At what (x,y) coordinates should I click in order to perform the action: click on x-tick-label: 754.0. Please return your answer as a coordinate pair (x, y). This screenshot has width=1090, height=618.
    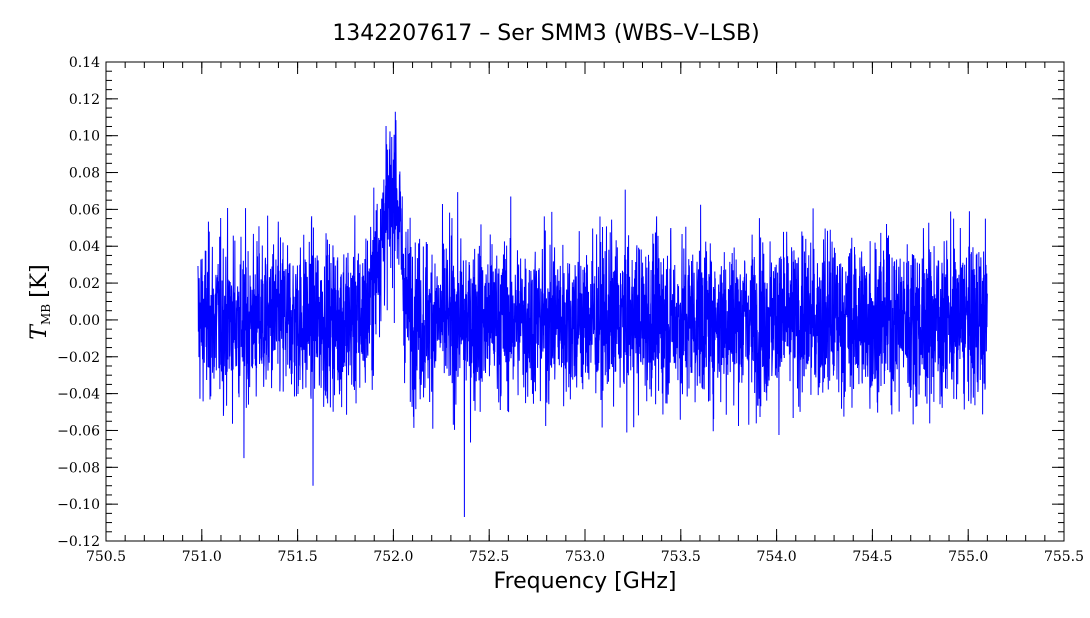
    Looking at the image, I should click on (777, 557).